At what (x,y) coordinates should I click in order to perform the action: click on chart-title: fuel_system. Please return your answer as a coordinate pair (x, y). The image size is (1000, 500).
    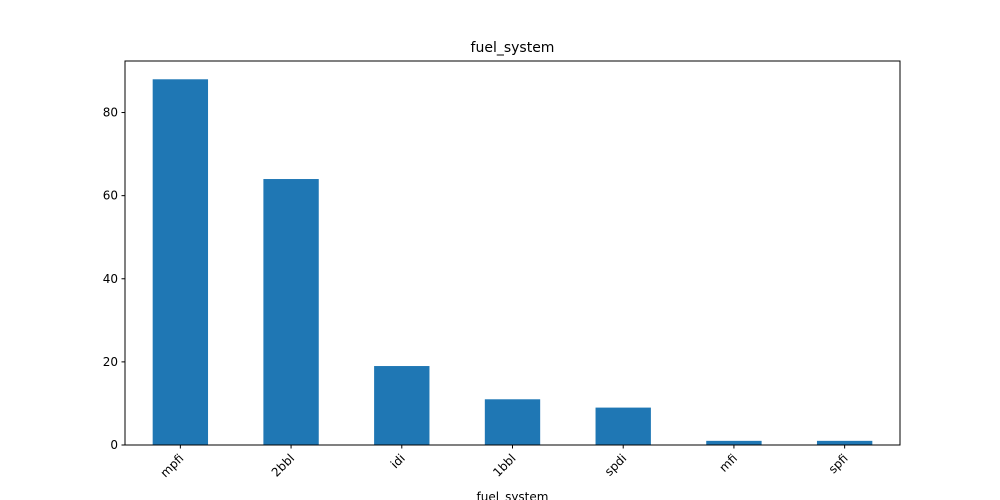
    Looking at the image, I should click on (513, 48).